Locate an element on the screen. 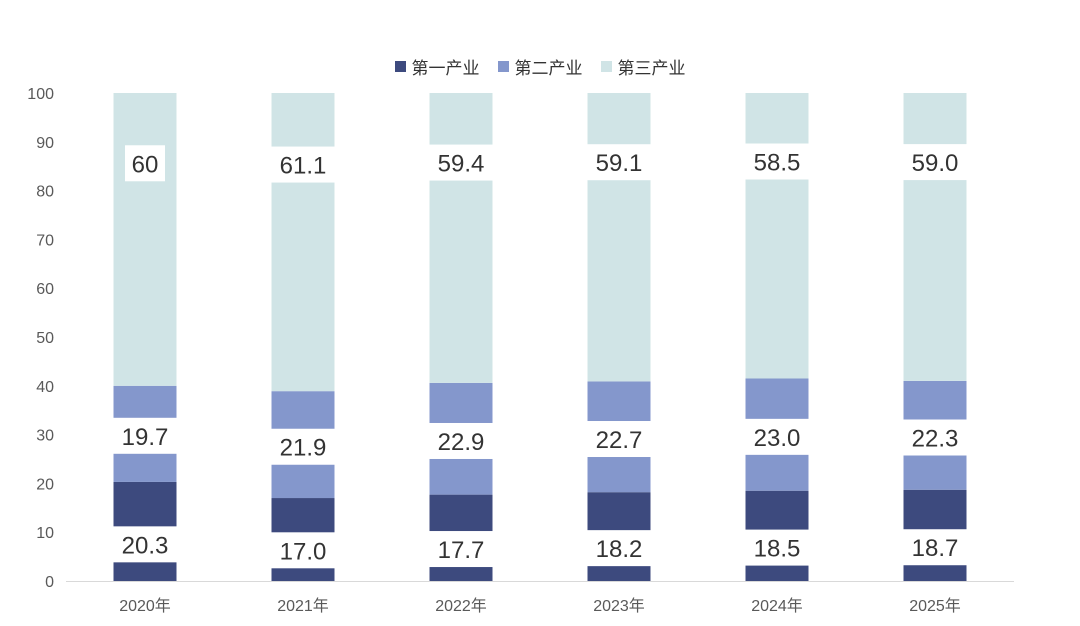 The width and height of the screenshot is (1080, 626). legend-item-primary: 第一产业 is located at coordinates (437, 66).